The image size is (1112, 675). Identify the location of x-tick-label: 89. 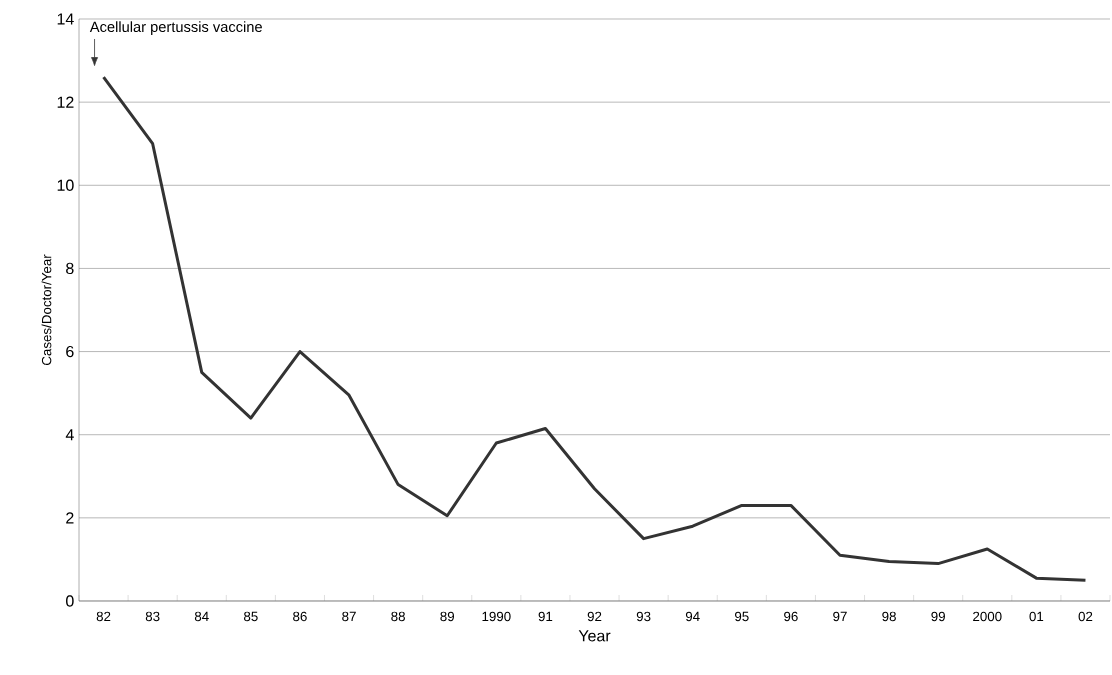
(447, 616).